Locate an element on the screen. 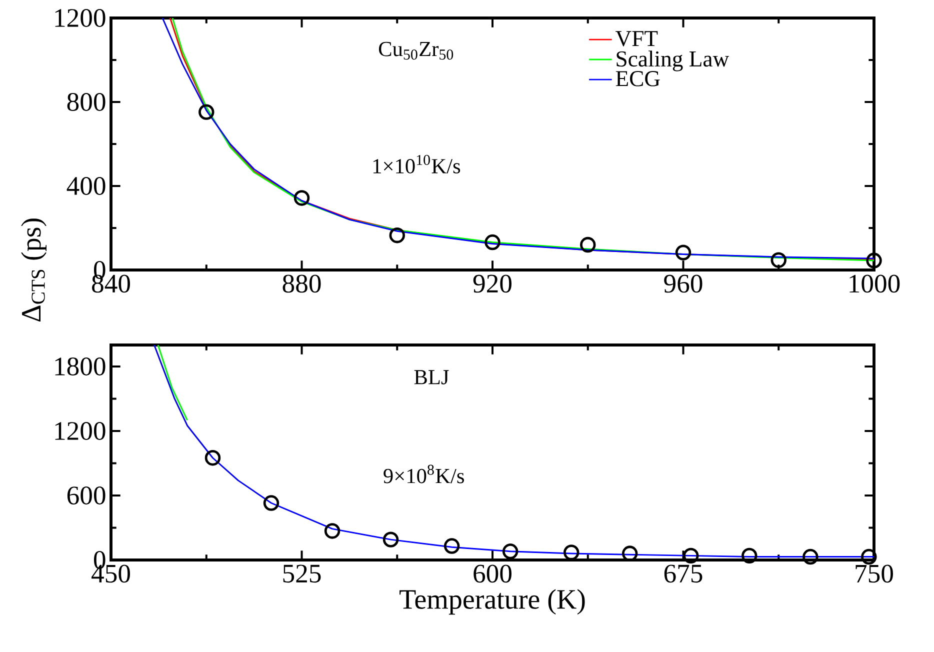 The width and height of the screenshot is (934, 652). y-tick-label: 600 is located at coordinates (86, 495).